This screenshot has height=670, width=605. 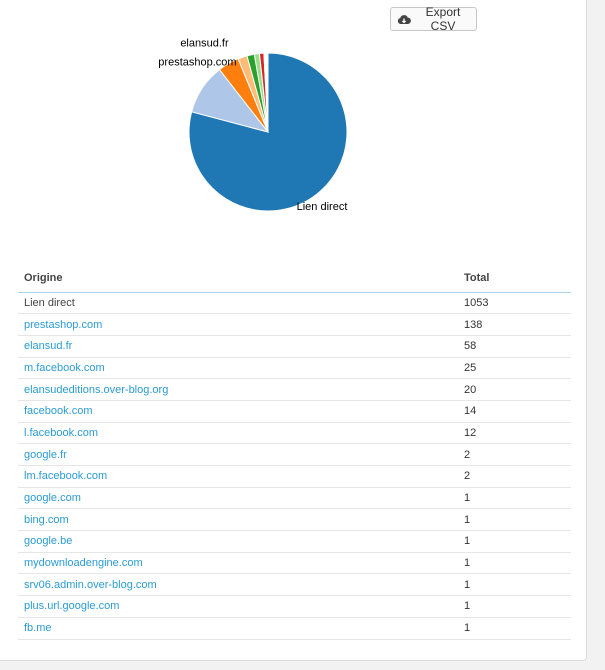 I want to click on table-row: bing.com 1, so click(x=294, y=520).